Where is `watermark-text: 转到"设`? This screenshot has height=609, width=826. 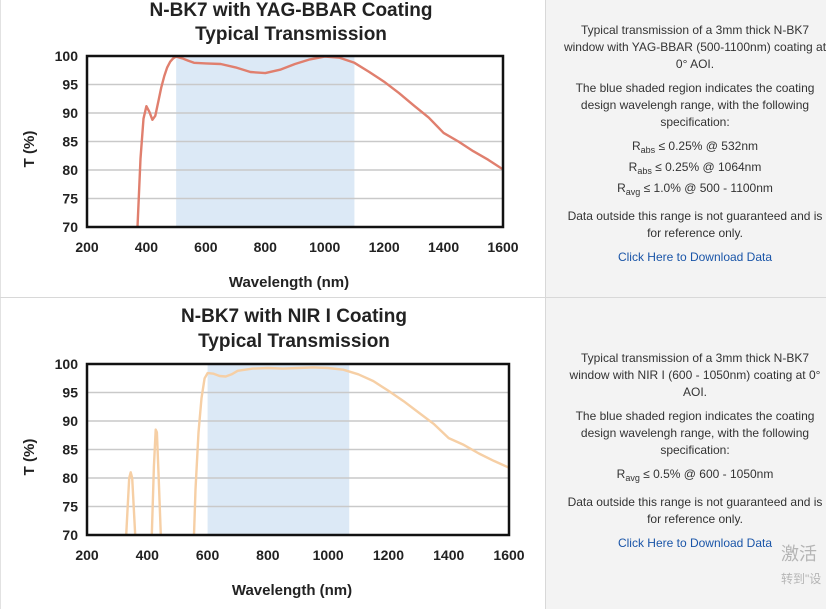
watermark-text: 转到"设 is located at coordinates (801, 579).